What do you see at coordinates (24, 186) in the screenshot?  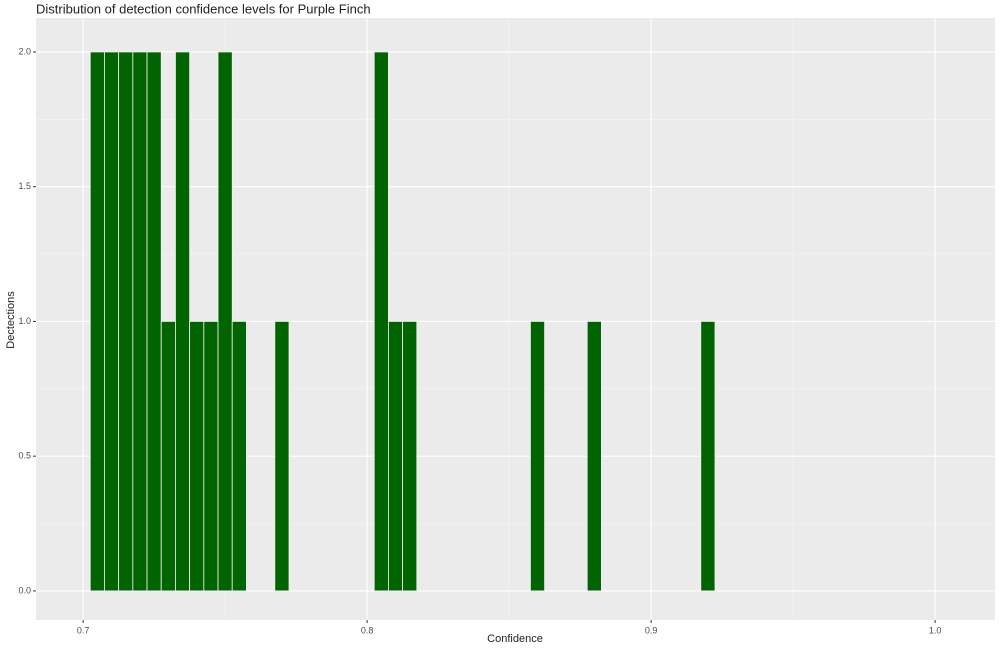 I see `y-tick-label: 1.5` at bounding box center [24, 186].